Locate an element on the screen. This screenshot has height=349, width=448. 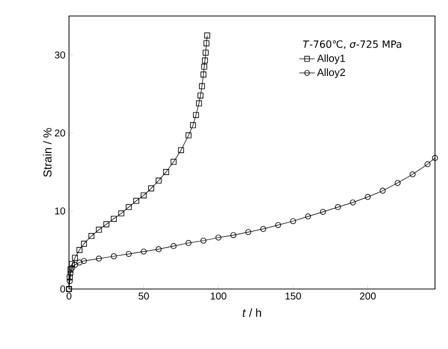
x-tick-label: 200 is located at coordinates (368, 296).